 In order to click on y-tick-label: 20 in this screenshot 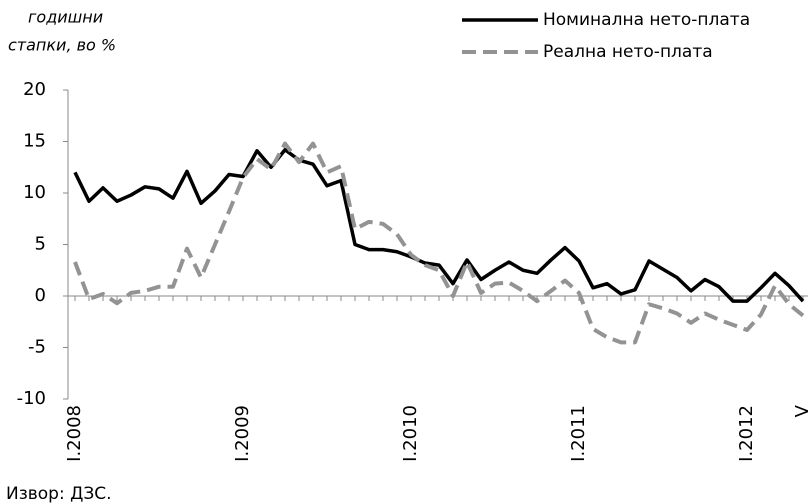, I will do `click(34, 89)`.